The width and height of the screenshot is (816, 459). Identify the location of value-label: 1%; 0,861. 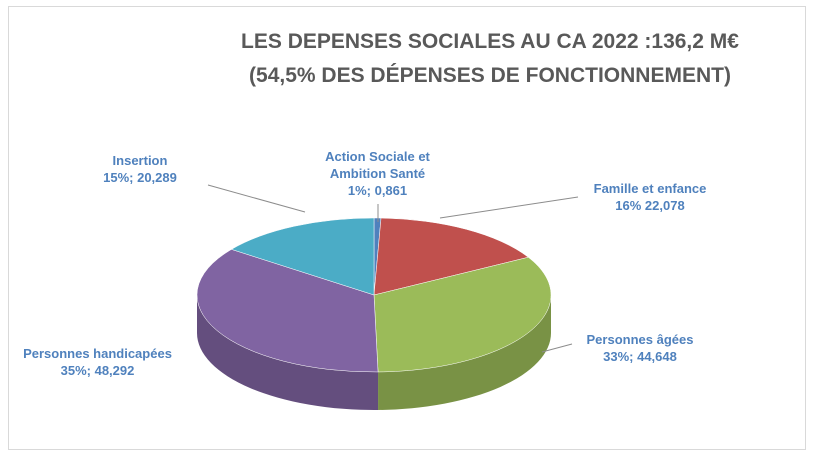
(377, 190).